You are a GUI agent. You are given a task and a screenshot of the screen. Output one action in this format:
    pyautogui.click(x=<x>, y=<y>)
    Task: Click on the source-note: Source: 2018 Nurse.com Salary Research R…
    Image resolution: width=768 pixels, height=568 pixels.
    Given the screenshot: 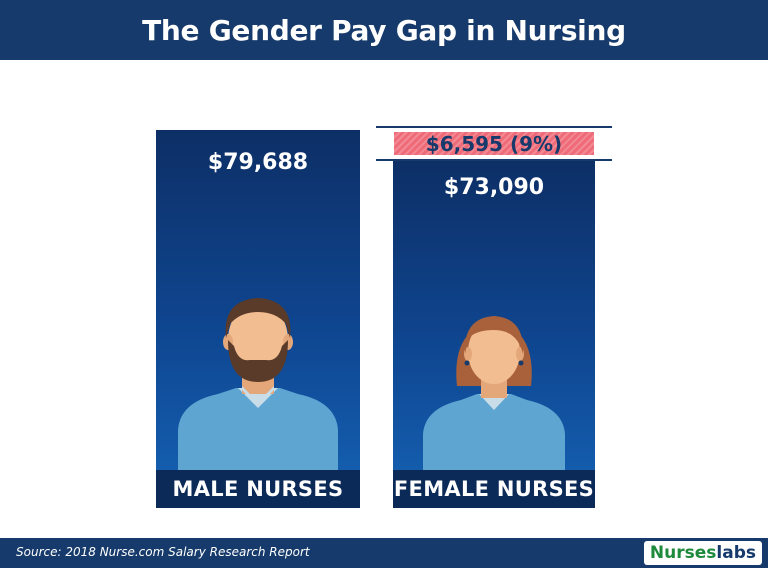 What is the action you would take?
    pyautogui.click(x=163, y=552)
    